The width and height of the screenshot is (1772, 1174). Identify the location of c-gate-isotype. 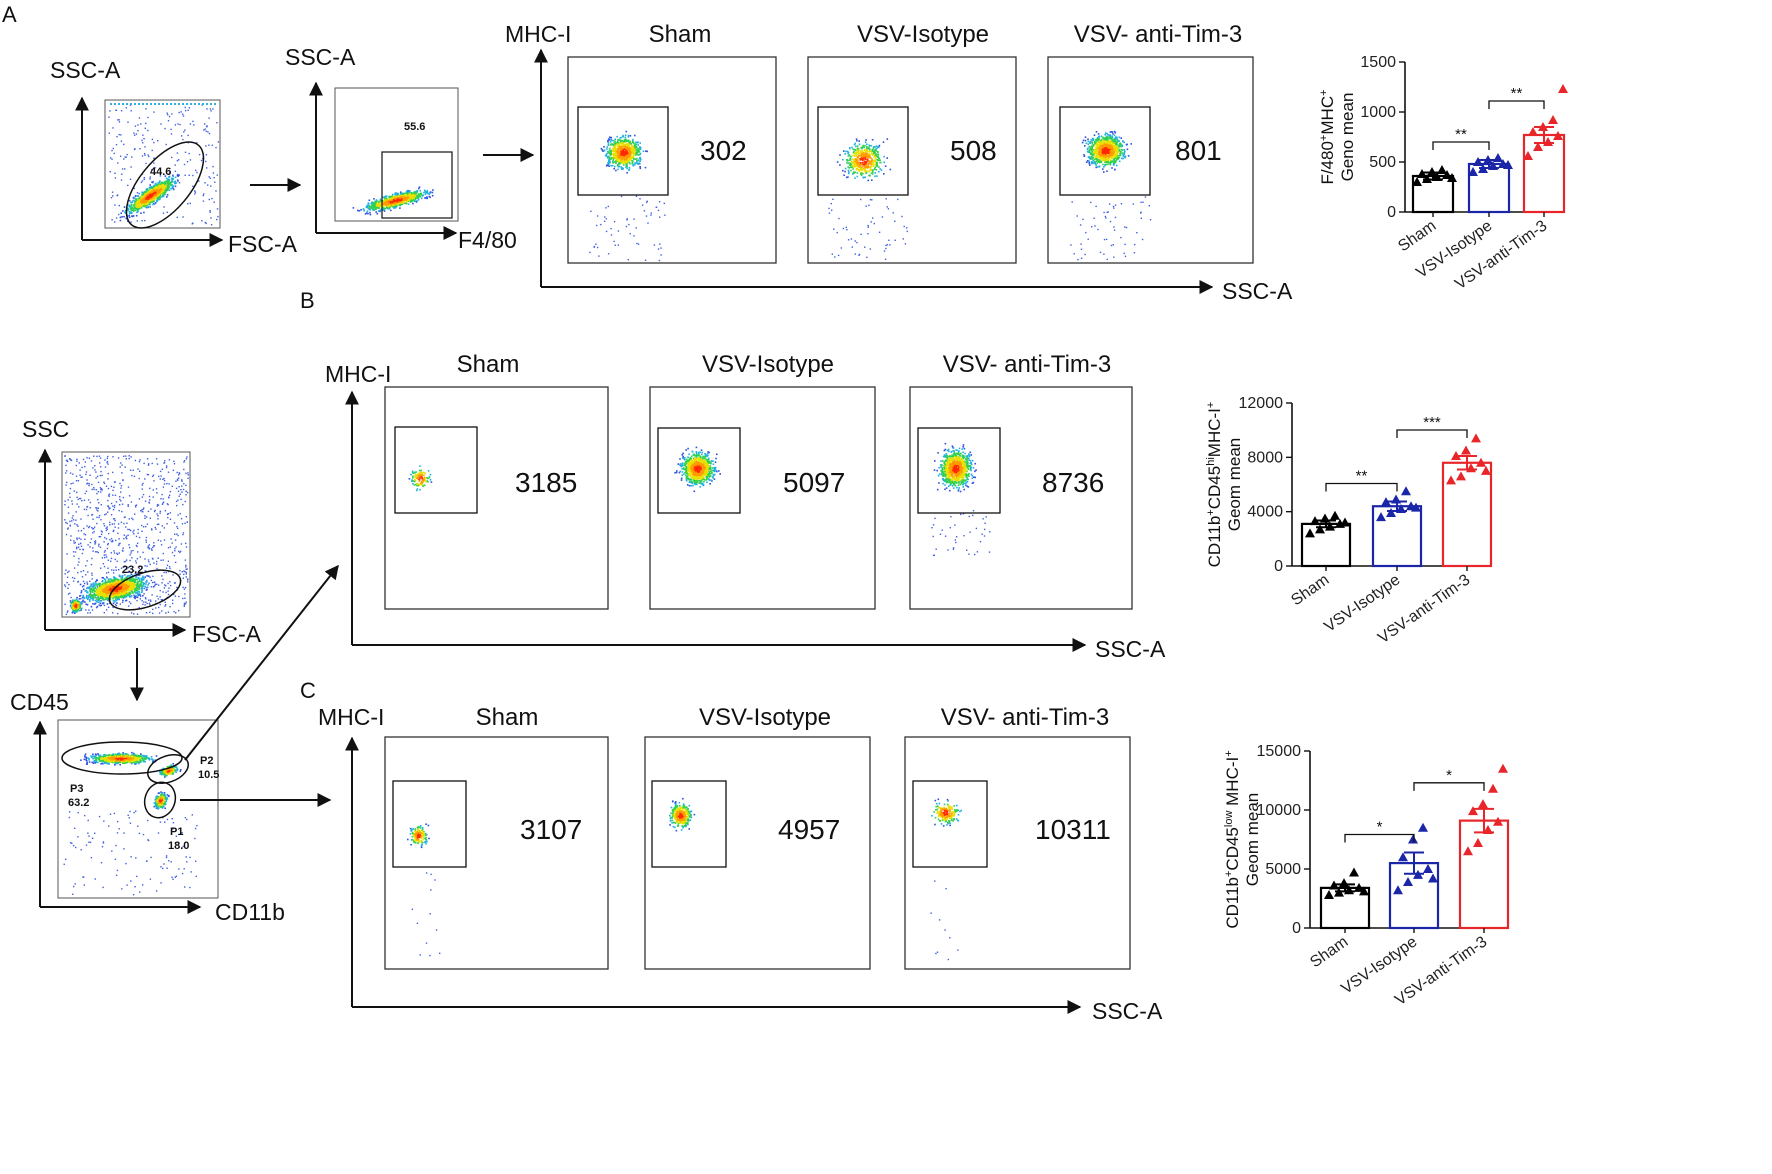
(689, 824).